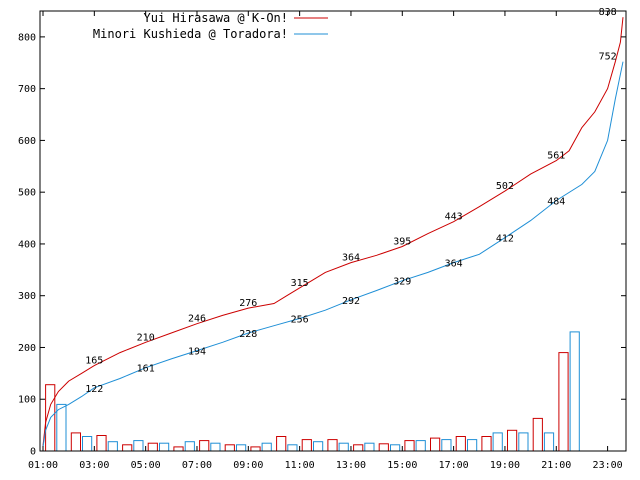 The image size is (640, 480). I want to click on y-tick-label-8: 800, so click(27, 37).